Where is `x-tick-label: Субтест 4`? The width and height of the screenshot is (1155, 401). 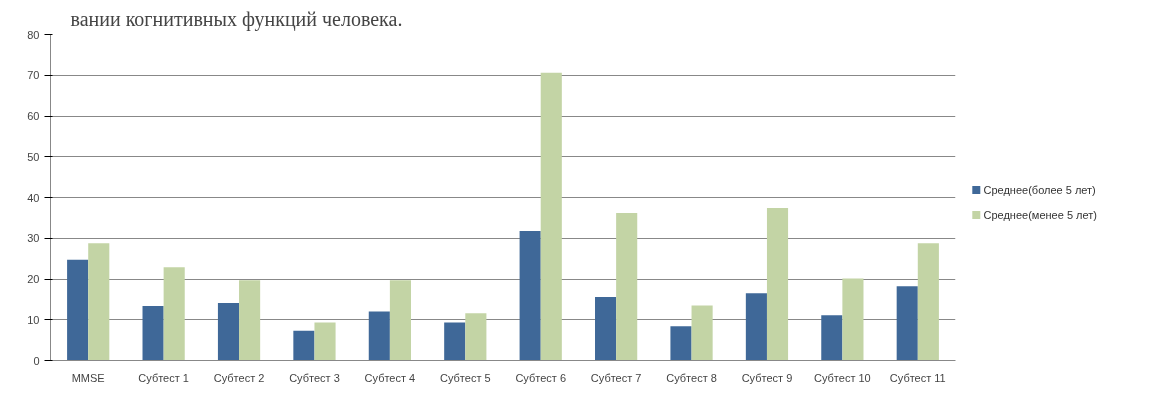
x-tick-label: Субтест 4 is located at coordinates (390, 377).